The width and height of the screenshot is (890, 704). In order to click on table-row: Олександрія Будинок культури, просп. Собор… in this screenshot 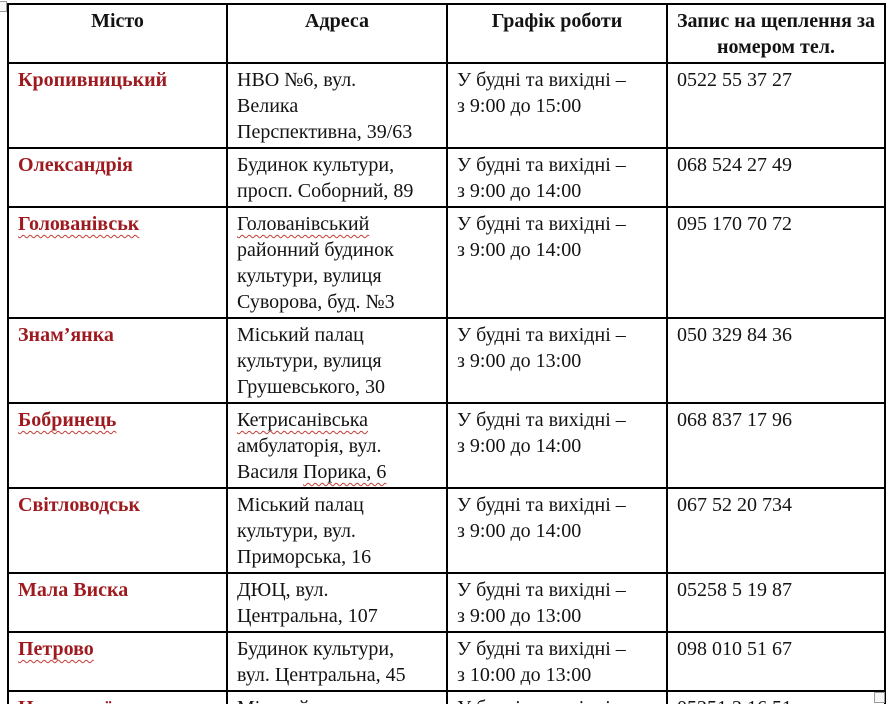, I will do `click(446, 177)`.